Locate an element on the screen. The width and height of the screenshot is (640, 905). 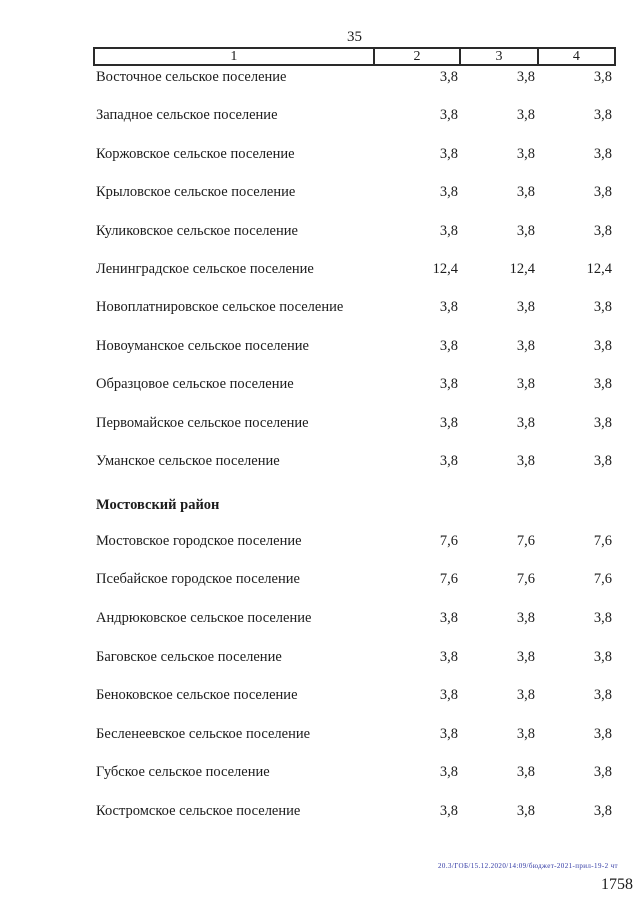
settlement-name: Крыловское сельское поселение is located at coordinates (196, 192).